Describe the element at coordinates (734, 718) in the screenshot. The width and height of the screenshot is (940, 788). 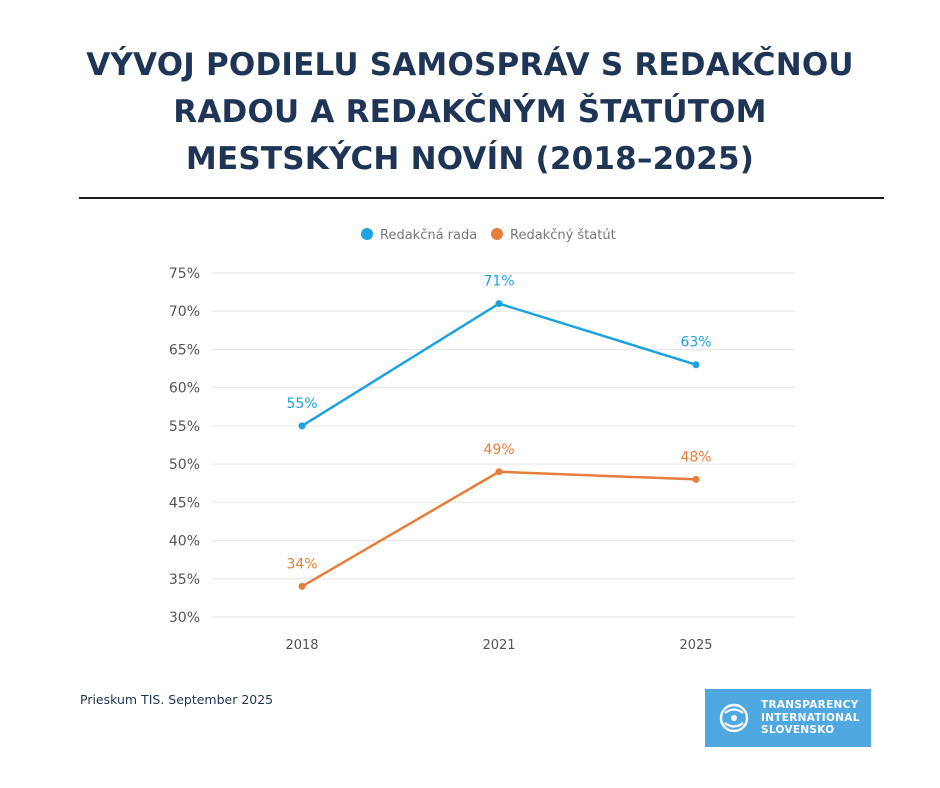
I see `ti-logo-icon` at that location.